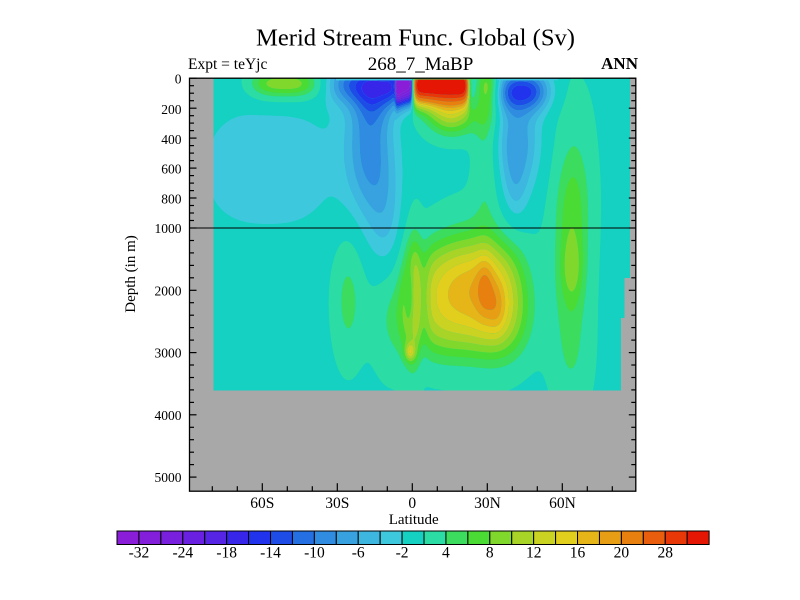 The height and width of the screenshot is (600, 800). I want to click on svg-text: 12, so click(534, 553).